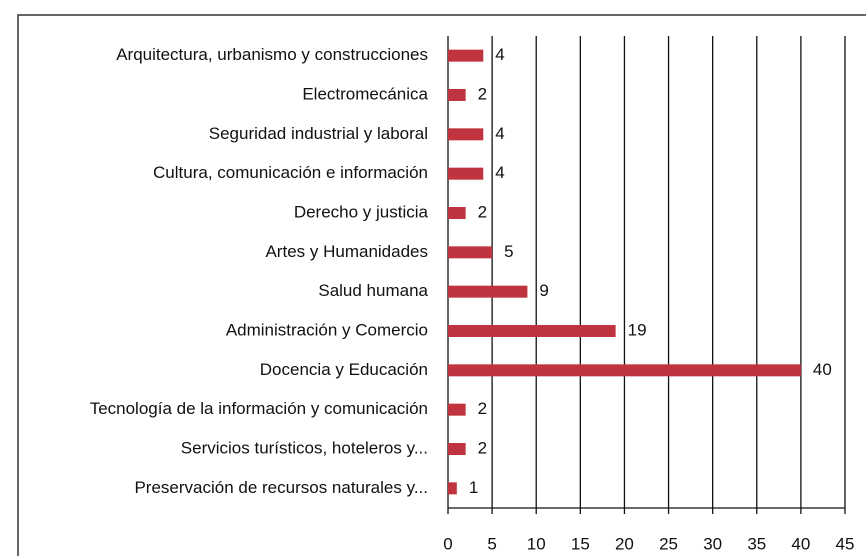 The width and height of the screenshot is (866, 556). What do you see at coordinates (491, 543) in the screenshot?
I see `x-tick-label: 5` at bounding box center [491, 543].